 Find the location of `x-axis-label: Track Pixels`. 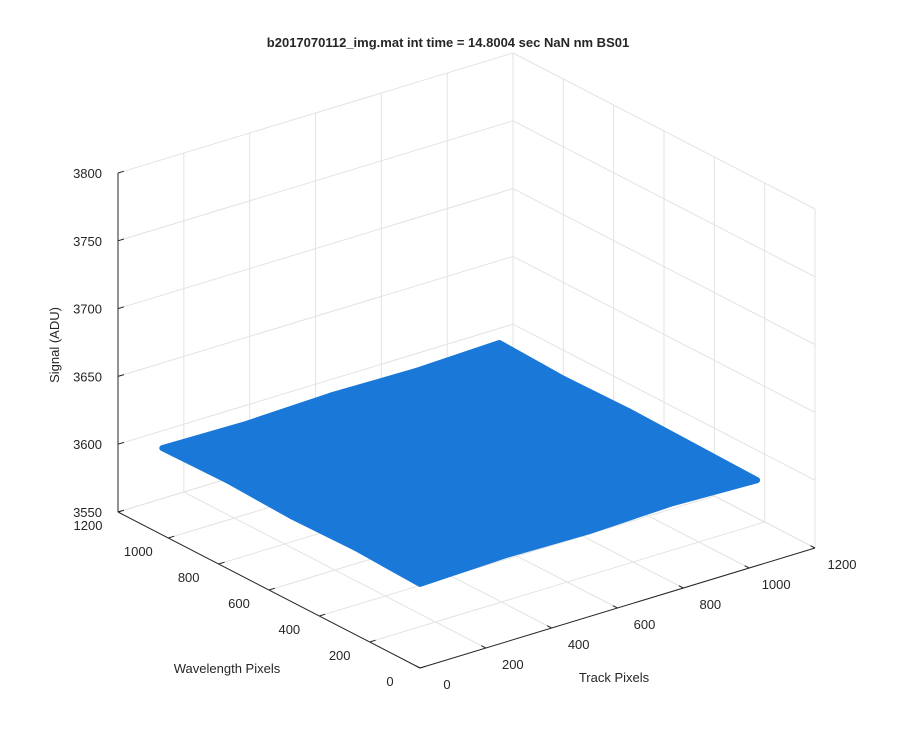

x-axis-label: Track Pixels is located at coordinates (614, 677).